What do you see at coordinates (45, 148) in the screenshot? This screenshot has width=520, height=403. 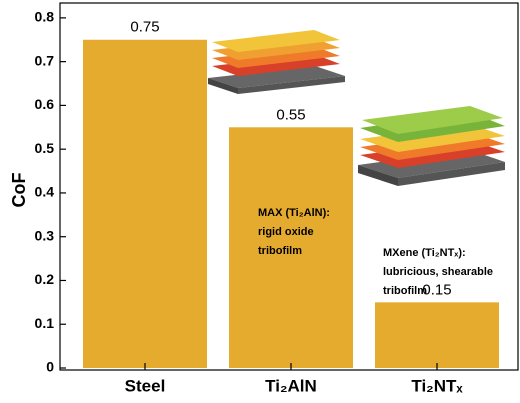 I see `y-tick-label: 0.5` at bounding box center [45, 148].